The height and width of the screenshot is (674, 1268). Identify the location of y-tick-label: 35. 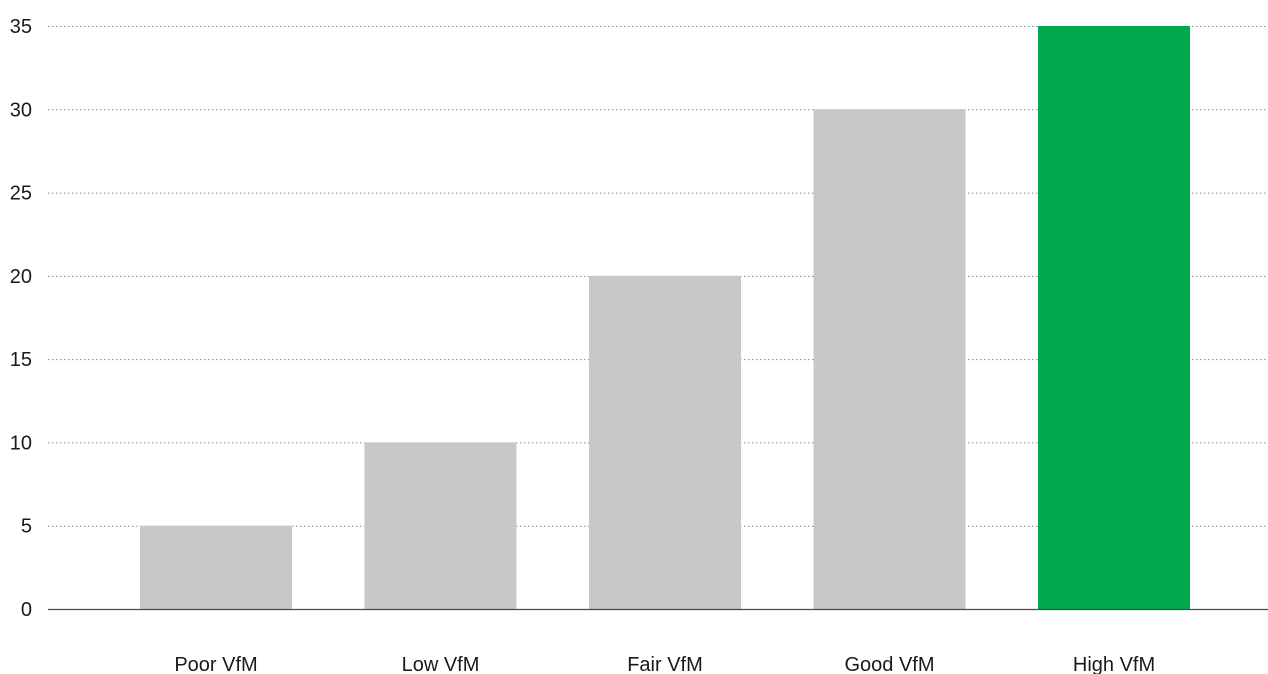
(21, 27).